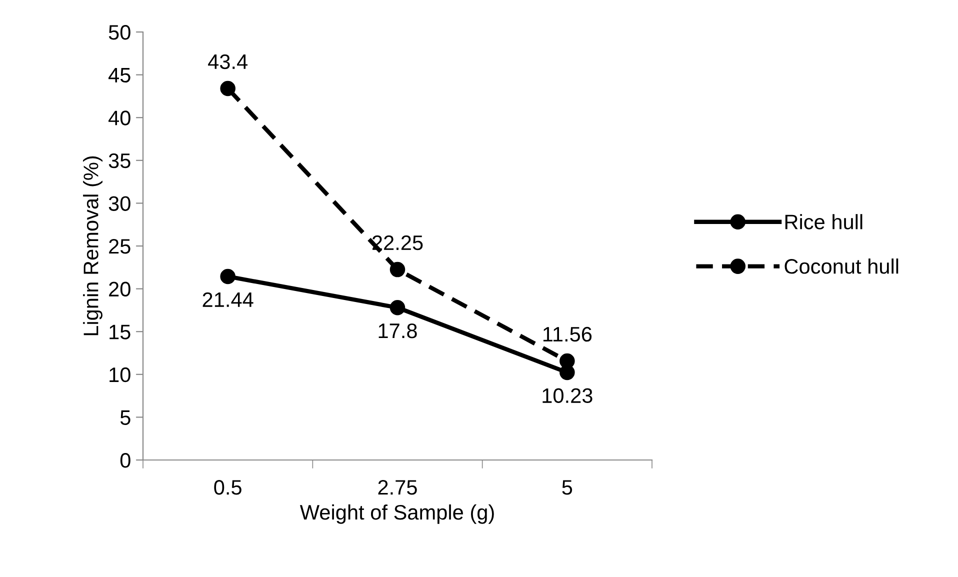  I want to click on x-axis-title: Weight of Sample (g), so click(397, 514).